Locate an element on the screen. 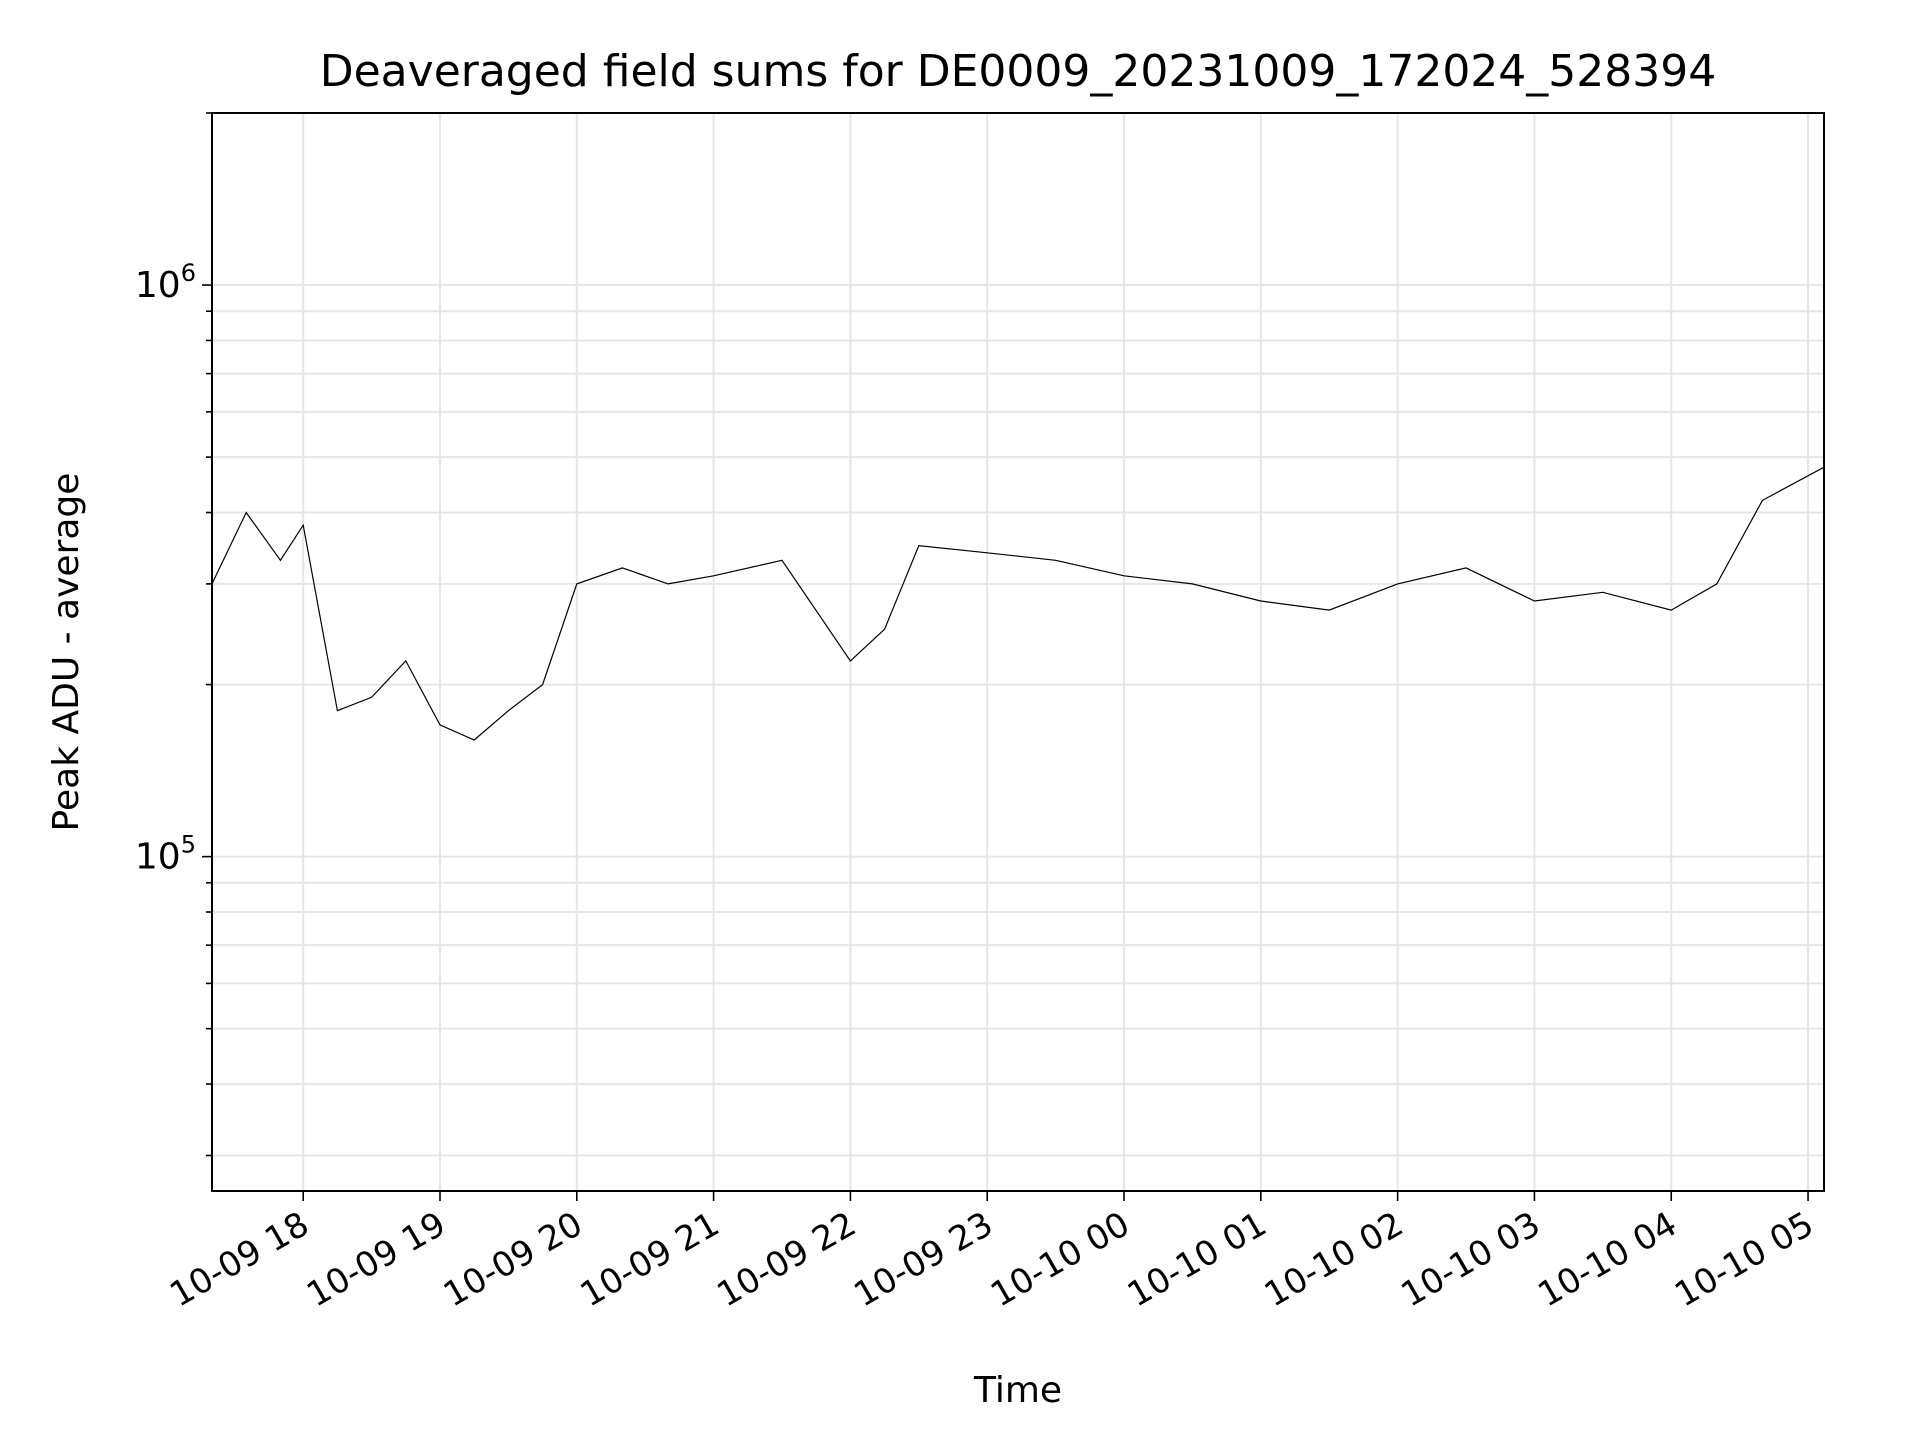 This screenshot has width=1920, height=1440. x-tick-label: 10-09 22 is located at coordinates (787, 1259).